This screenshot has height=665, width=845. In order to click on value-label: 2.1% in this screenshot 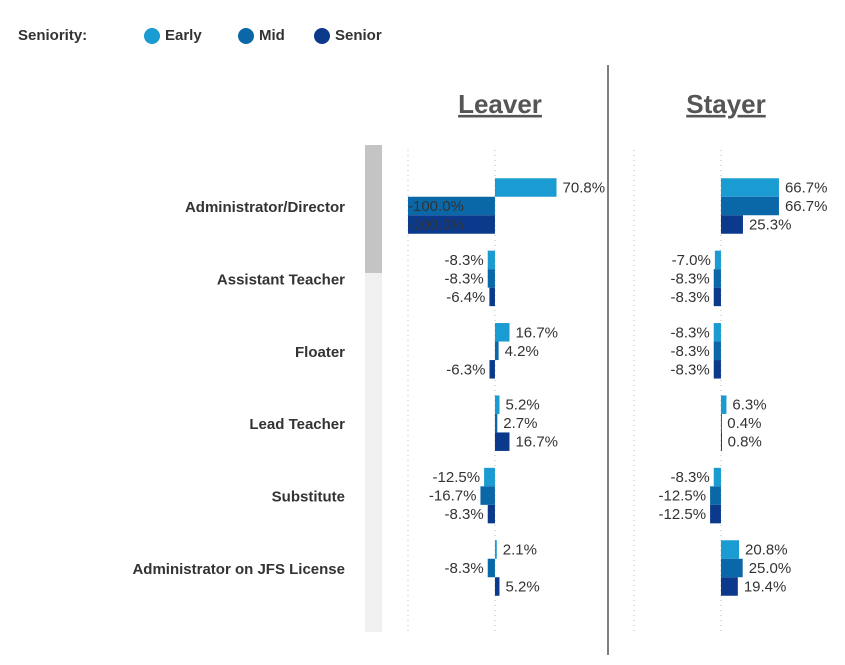, I will do `click(520, 549)`.